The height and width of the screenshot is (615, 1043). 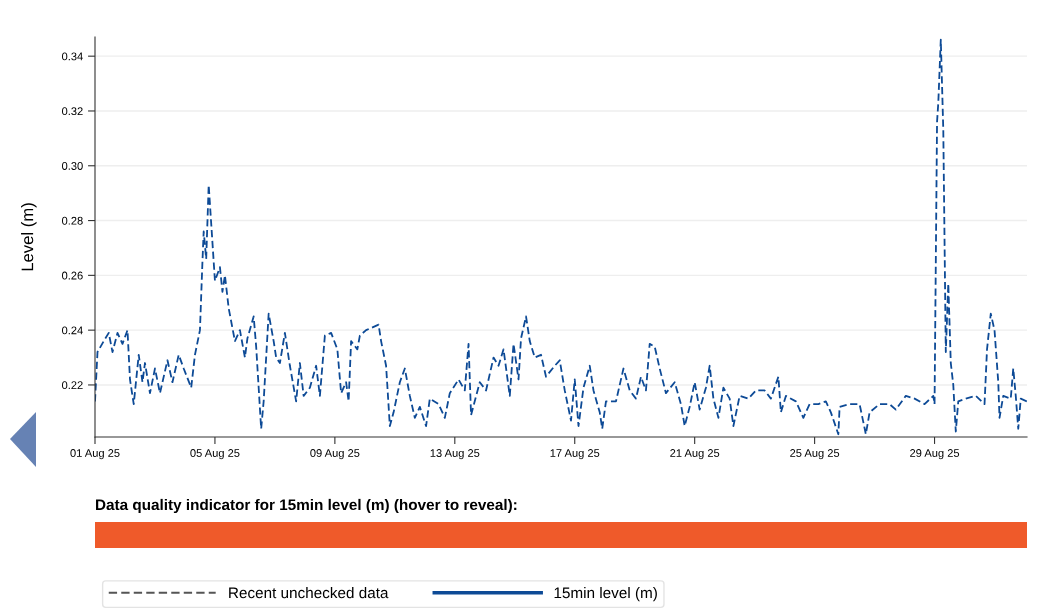 What do you see at coordinates (695, 454) in the screenshot?
I see `x-tick-label: 21 Aug 25` at bounding box center [695, 454].